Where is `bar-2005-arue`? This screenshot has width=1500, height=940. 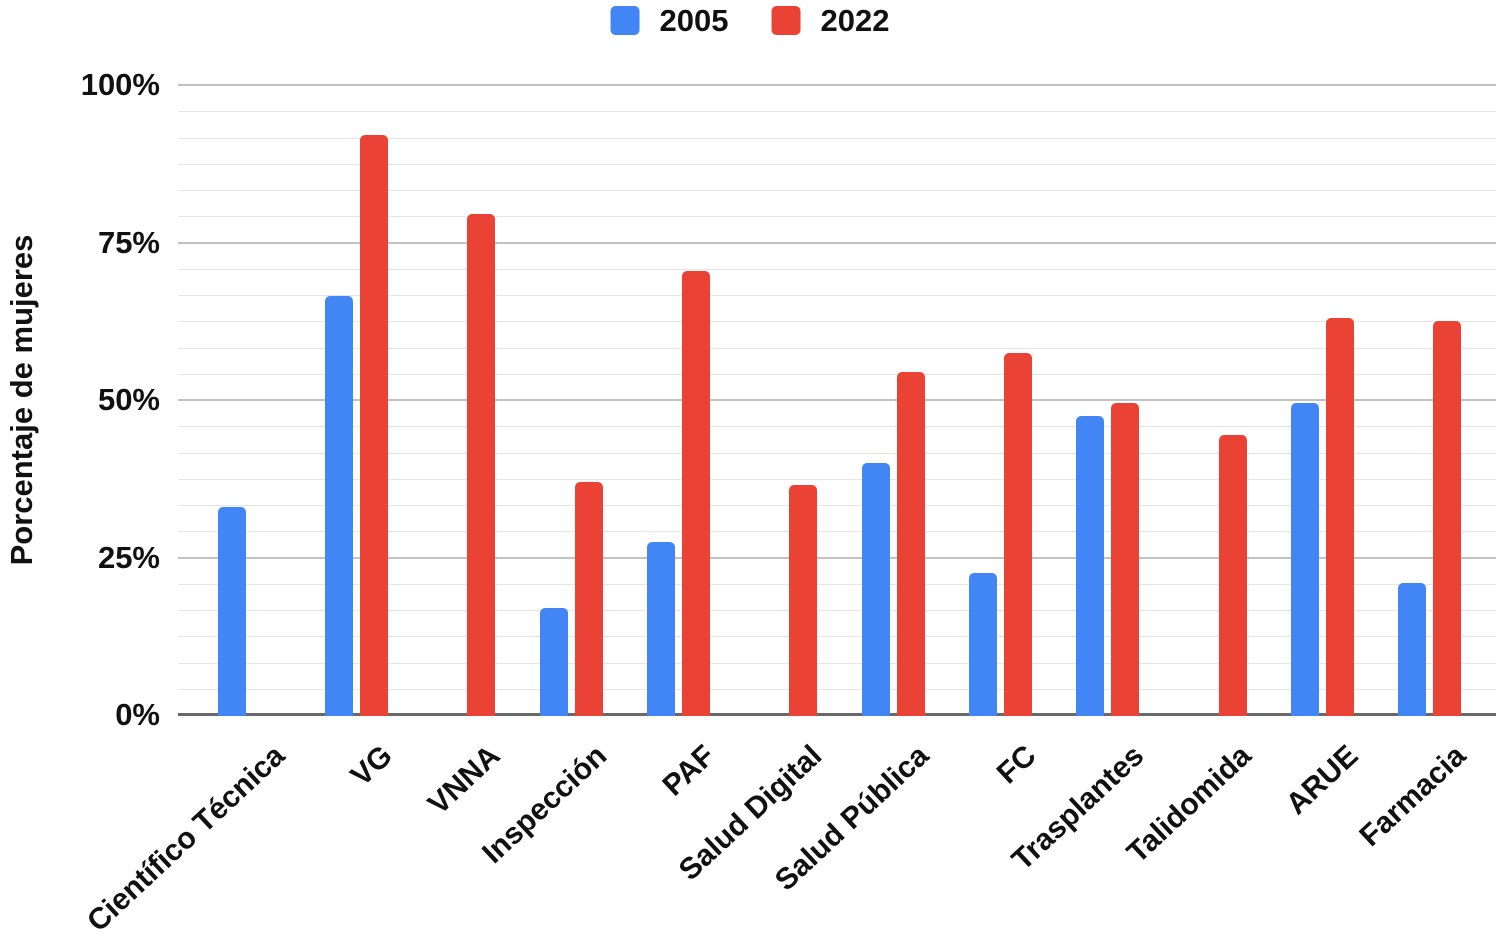 bar-2005-arue is located at coordinates (1305, 559).